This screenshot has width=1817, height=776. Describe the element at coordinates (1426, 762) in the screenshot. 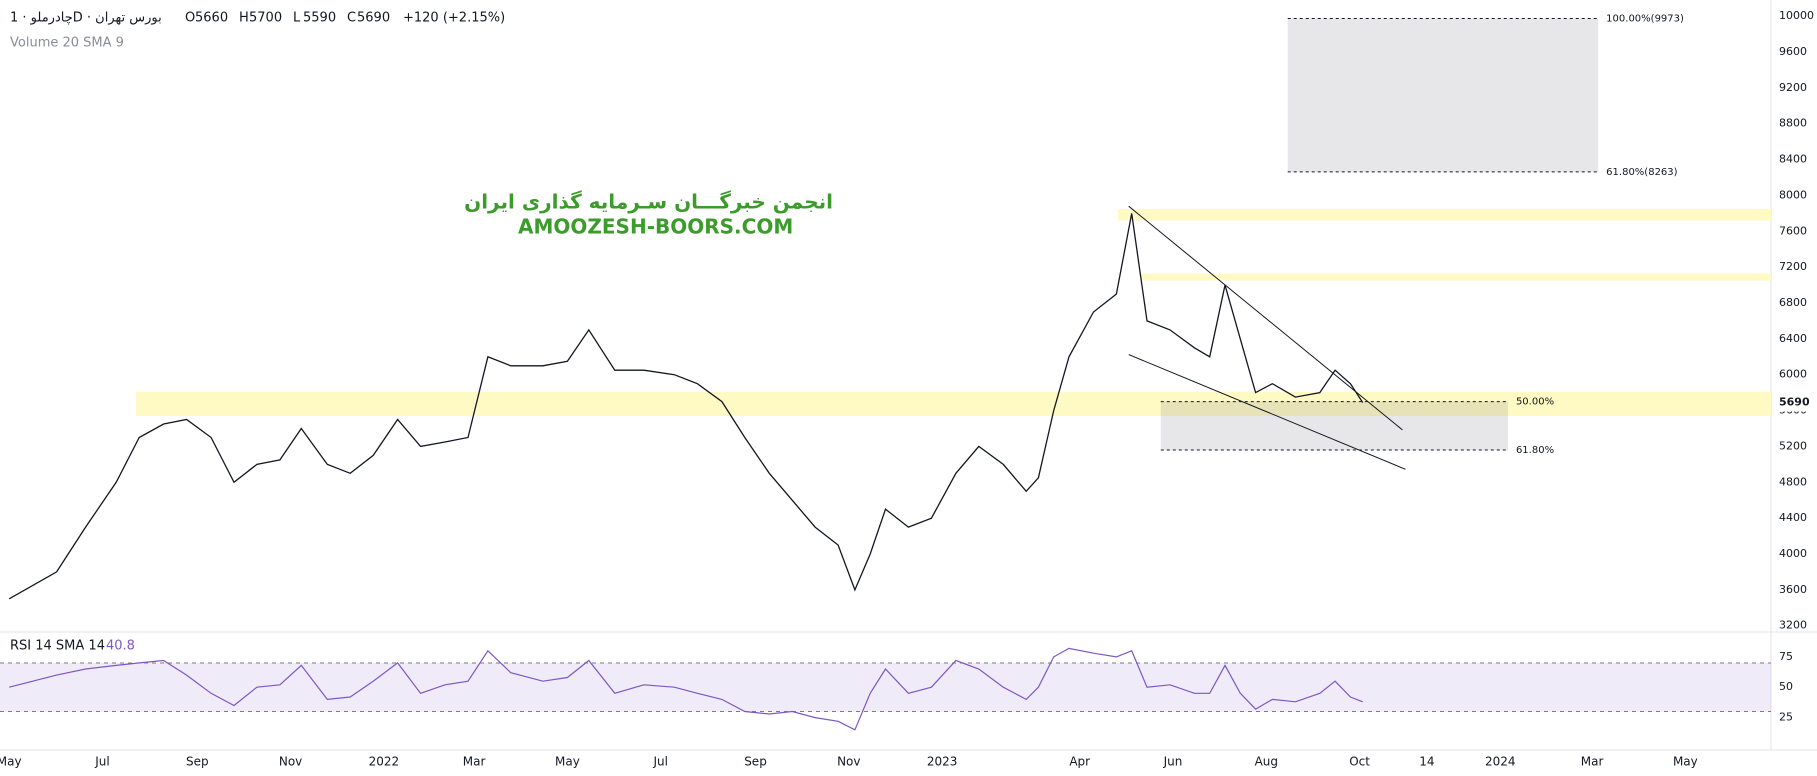

I see `x-tick-label: 14` at that location.